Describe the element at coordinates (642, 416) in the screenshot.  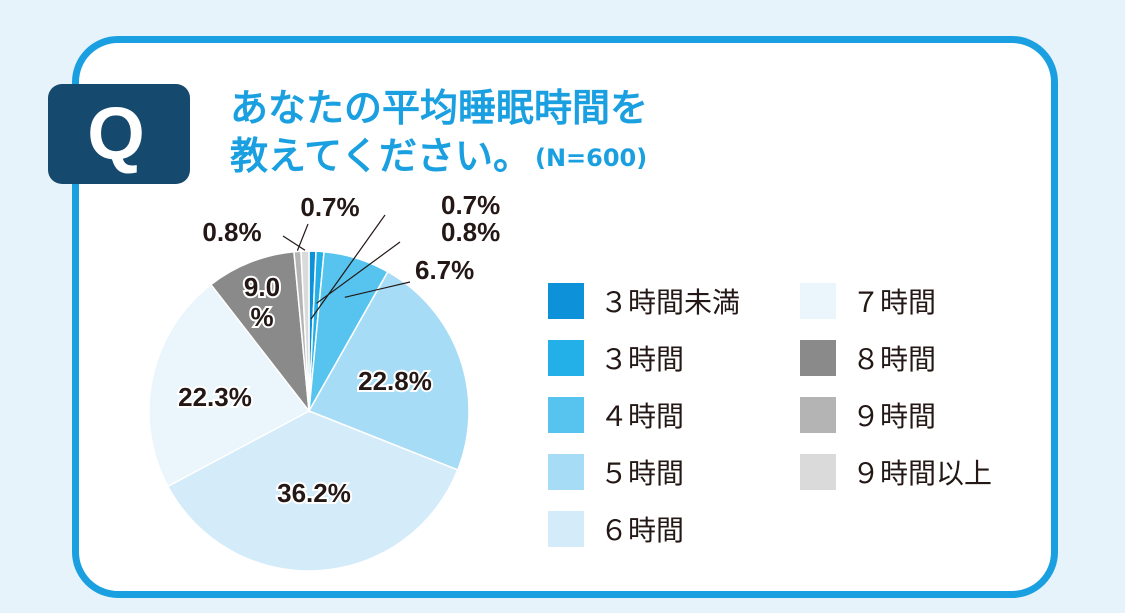
I see `legend-label-3: ４時間` at that location.